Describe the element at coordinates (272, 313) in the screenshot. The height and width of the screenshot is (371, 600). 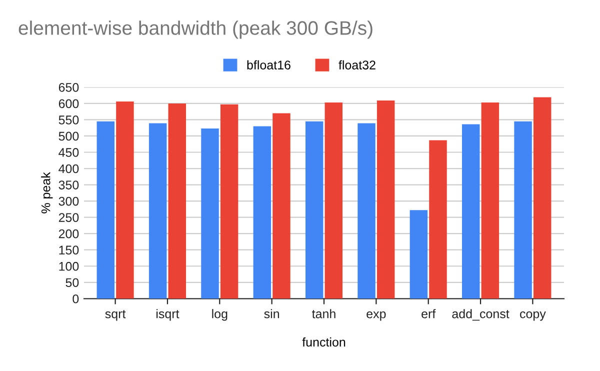
I see `x-tick-label: sin` at that location.